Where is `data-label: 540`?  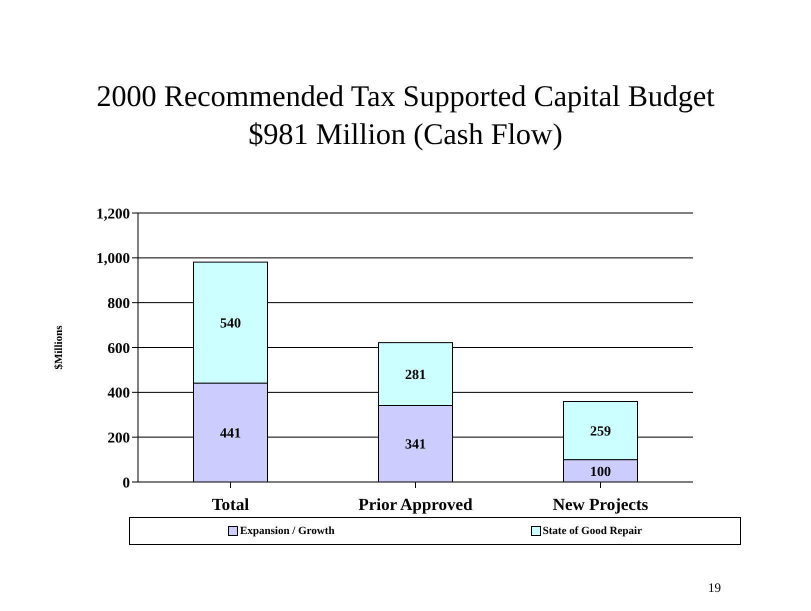 data-label: 540 is located at coordinates (230, 324).